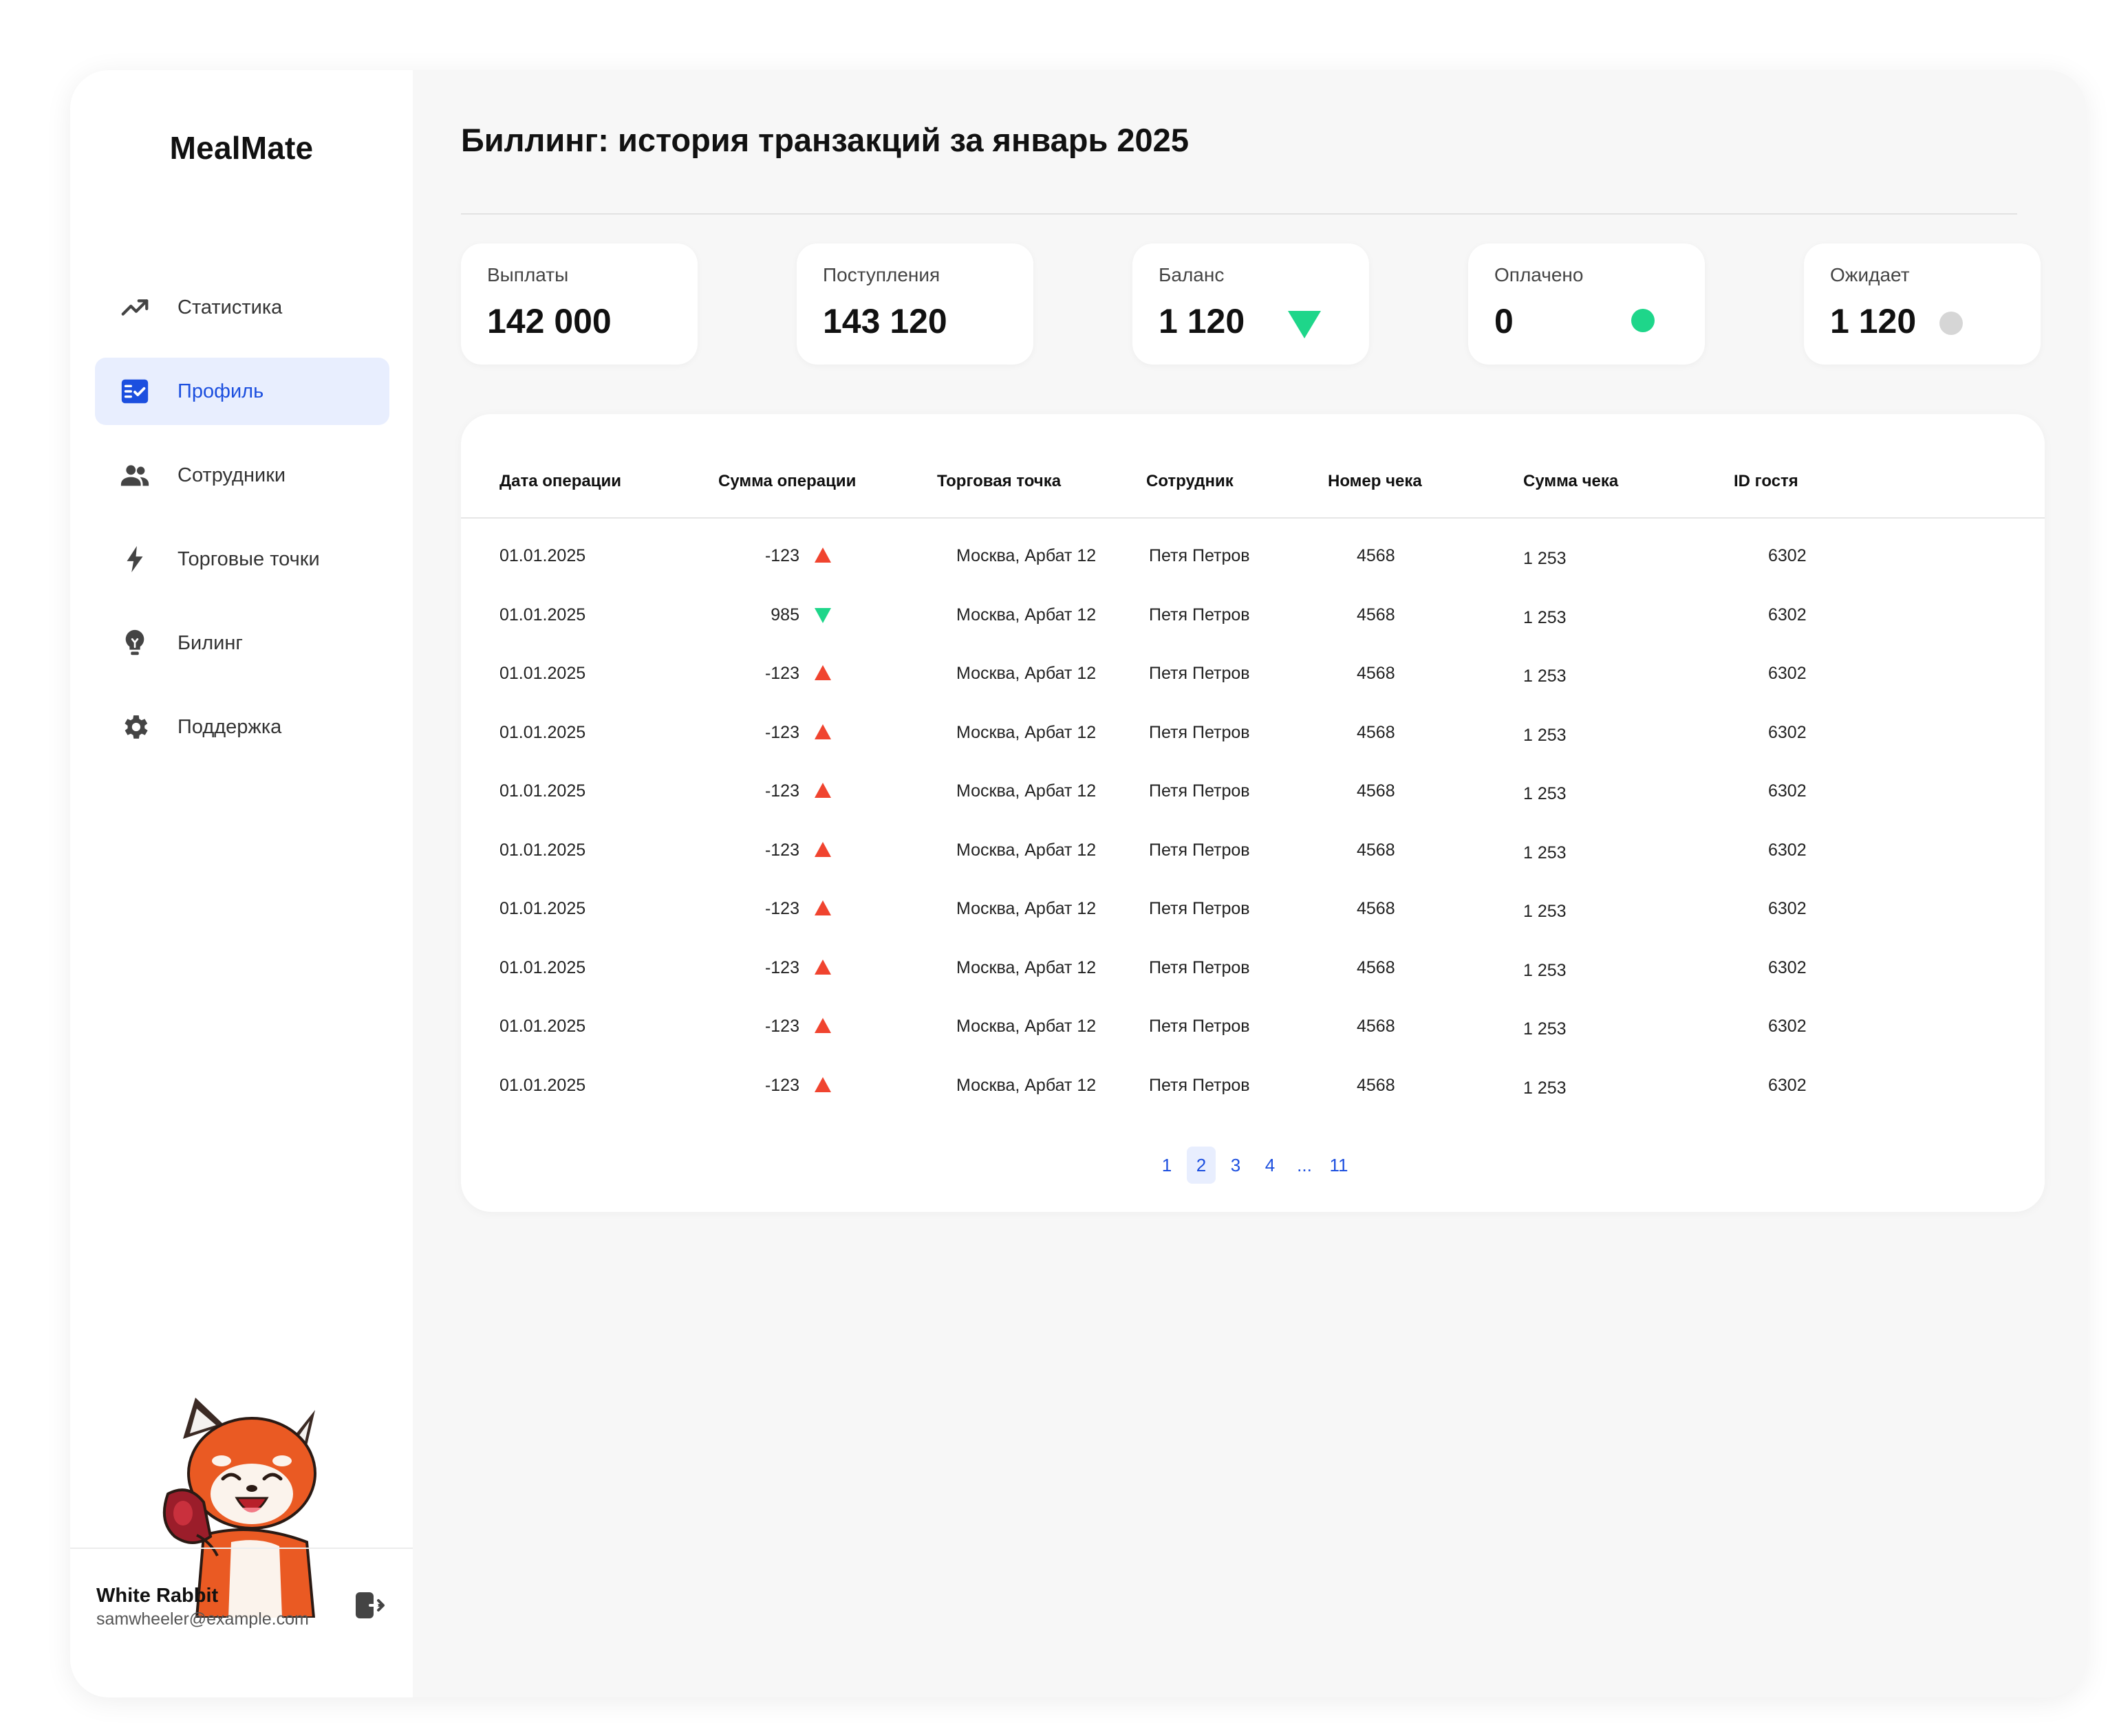 This screenshot has width=2119, height=1736. What do you see at coordinates (1202, 321) in the screenshot?
I see `stat-value: 1 120` at bounding box center [1202, 321].